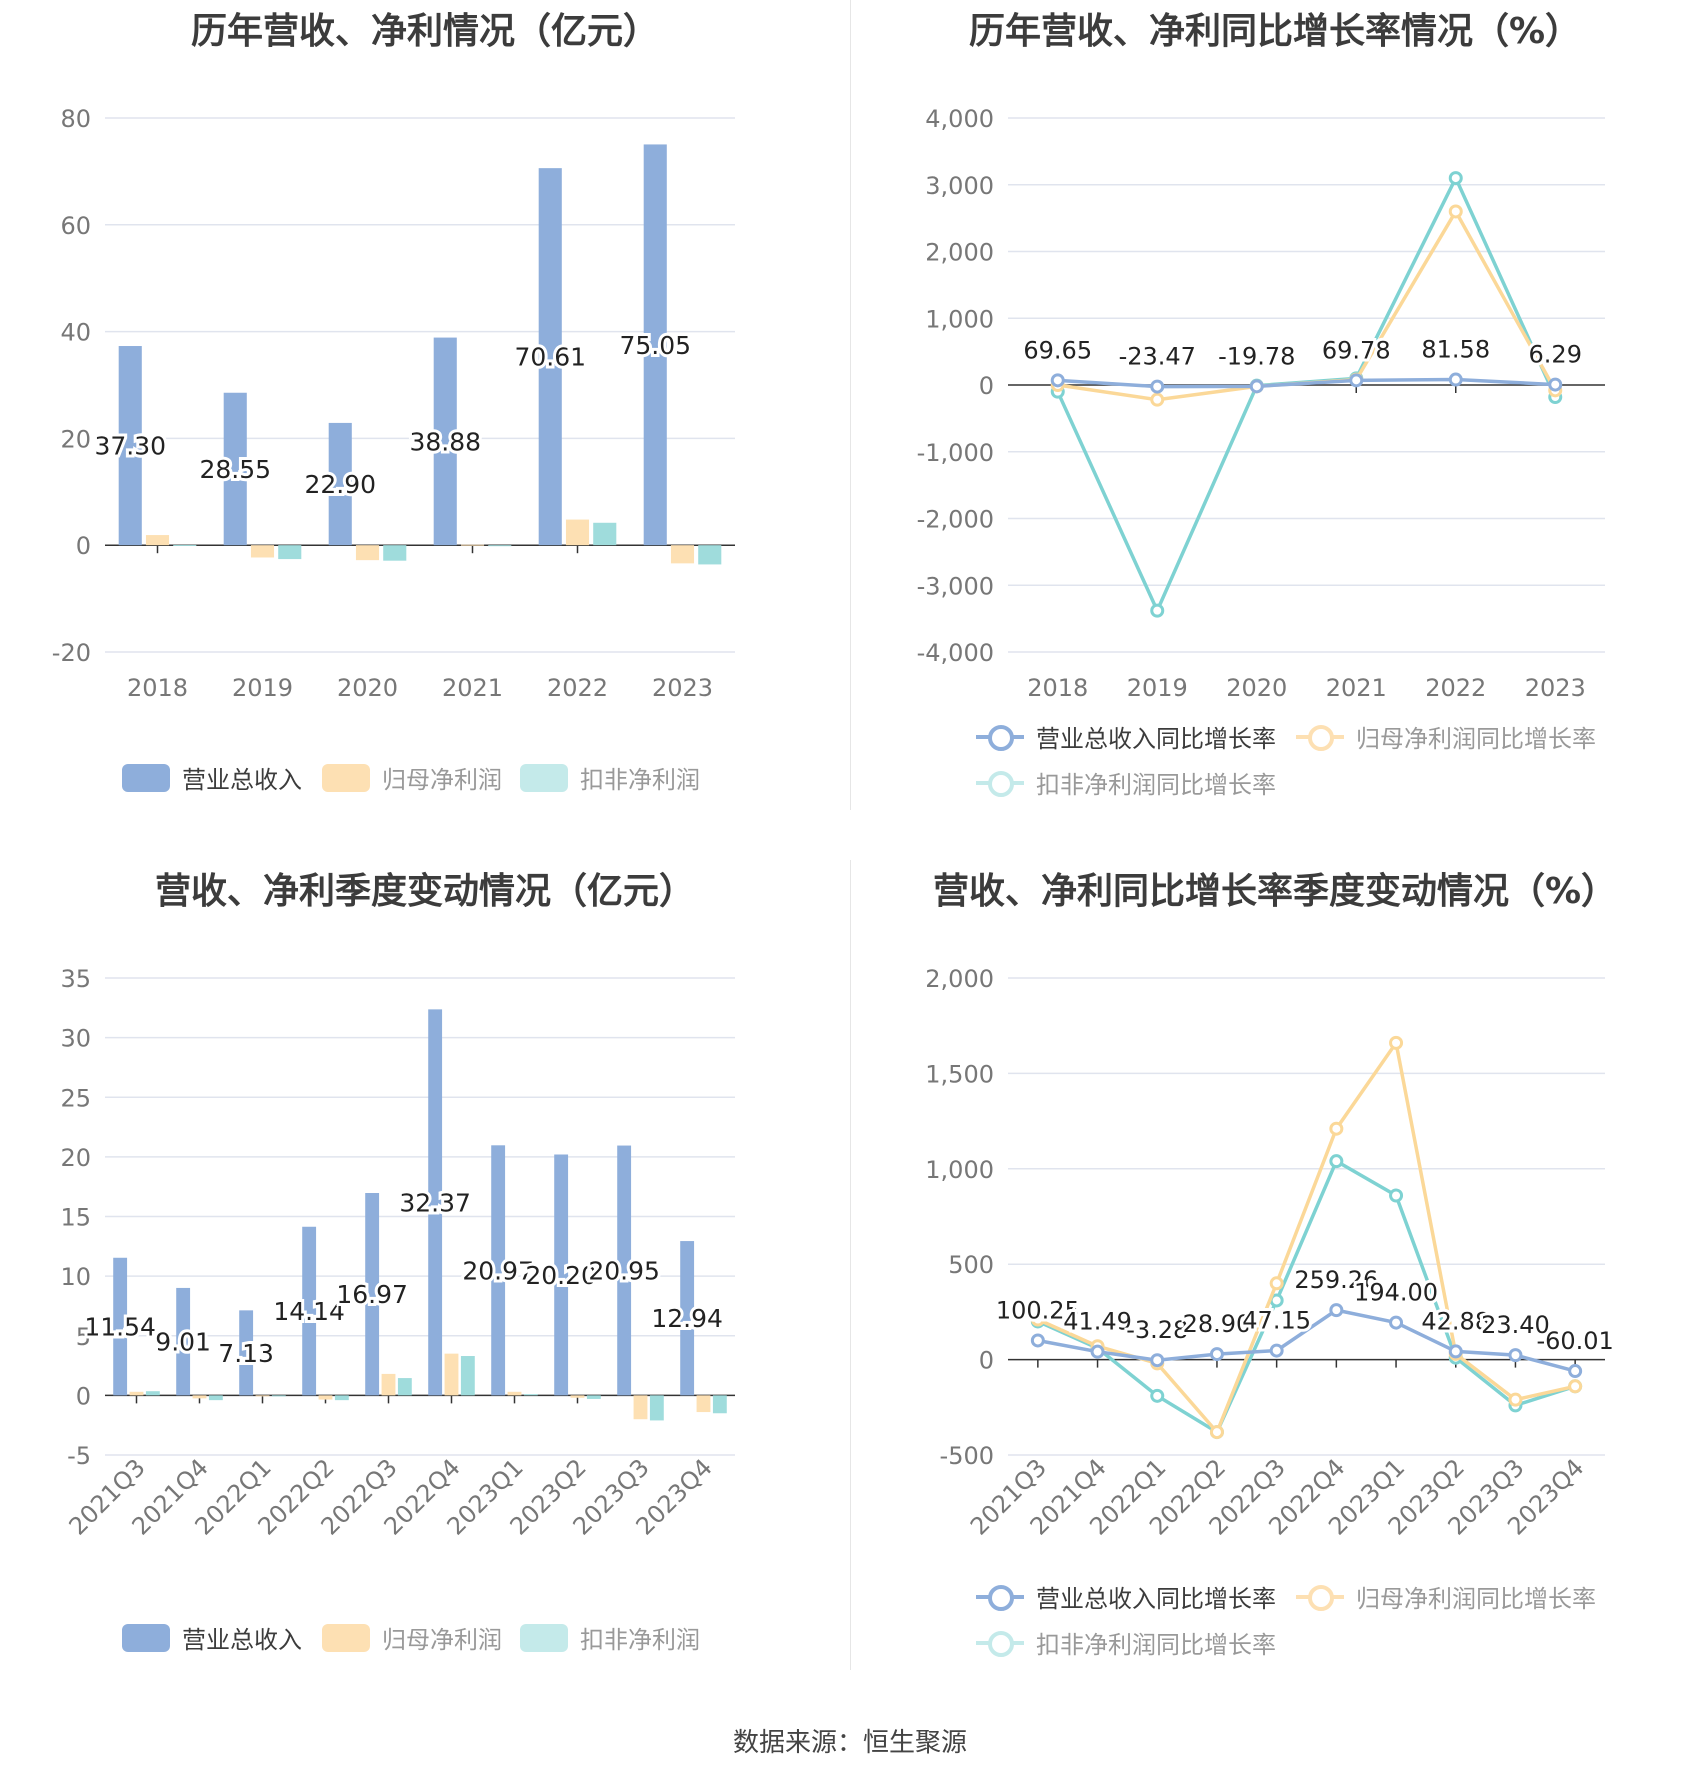  What do you see at coordinates (1356, 350) in the screenshot?
I see `point-value-label: 69.78` at bounding box center [1356, 350].